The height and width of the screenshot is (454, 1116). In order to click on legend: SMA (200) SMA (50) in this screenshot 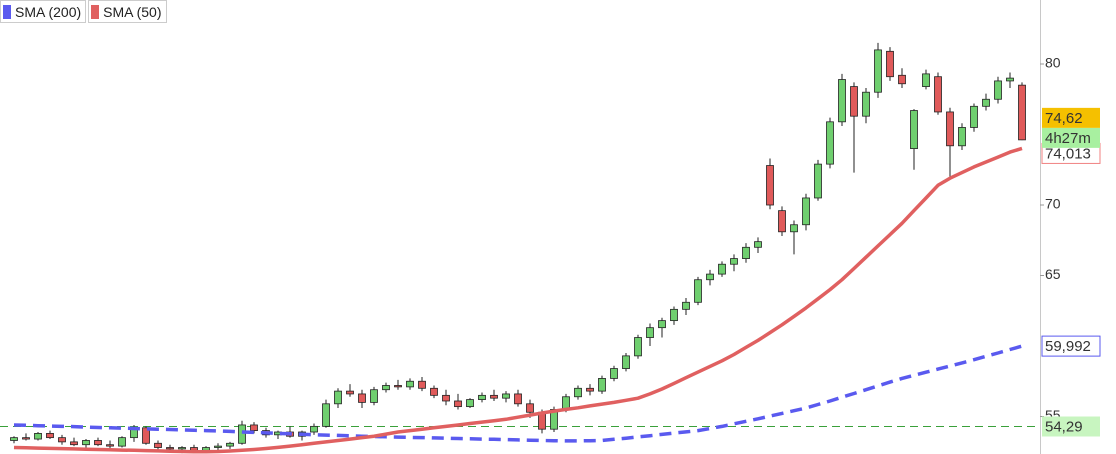, I will do `click(84, 11)`.